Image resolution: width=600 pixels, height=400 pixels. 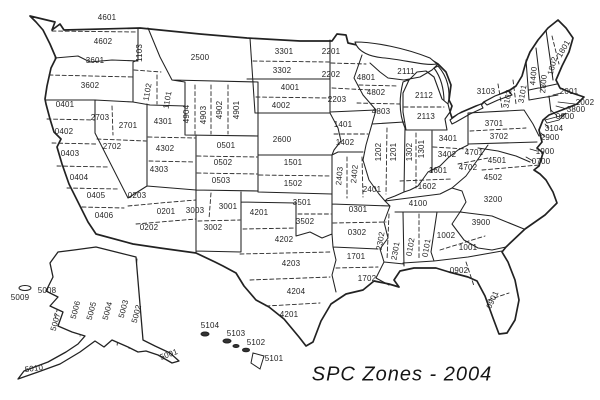 I want to click on zone-label: 4201, so click(x=289, y=314).